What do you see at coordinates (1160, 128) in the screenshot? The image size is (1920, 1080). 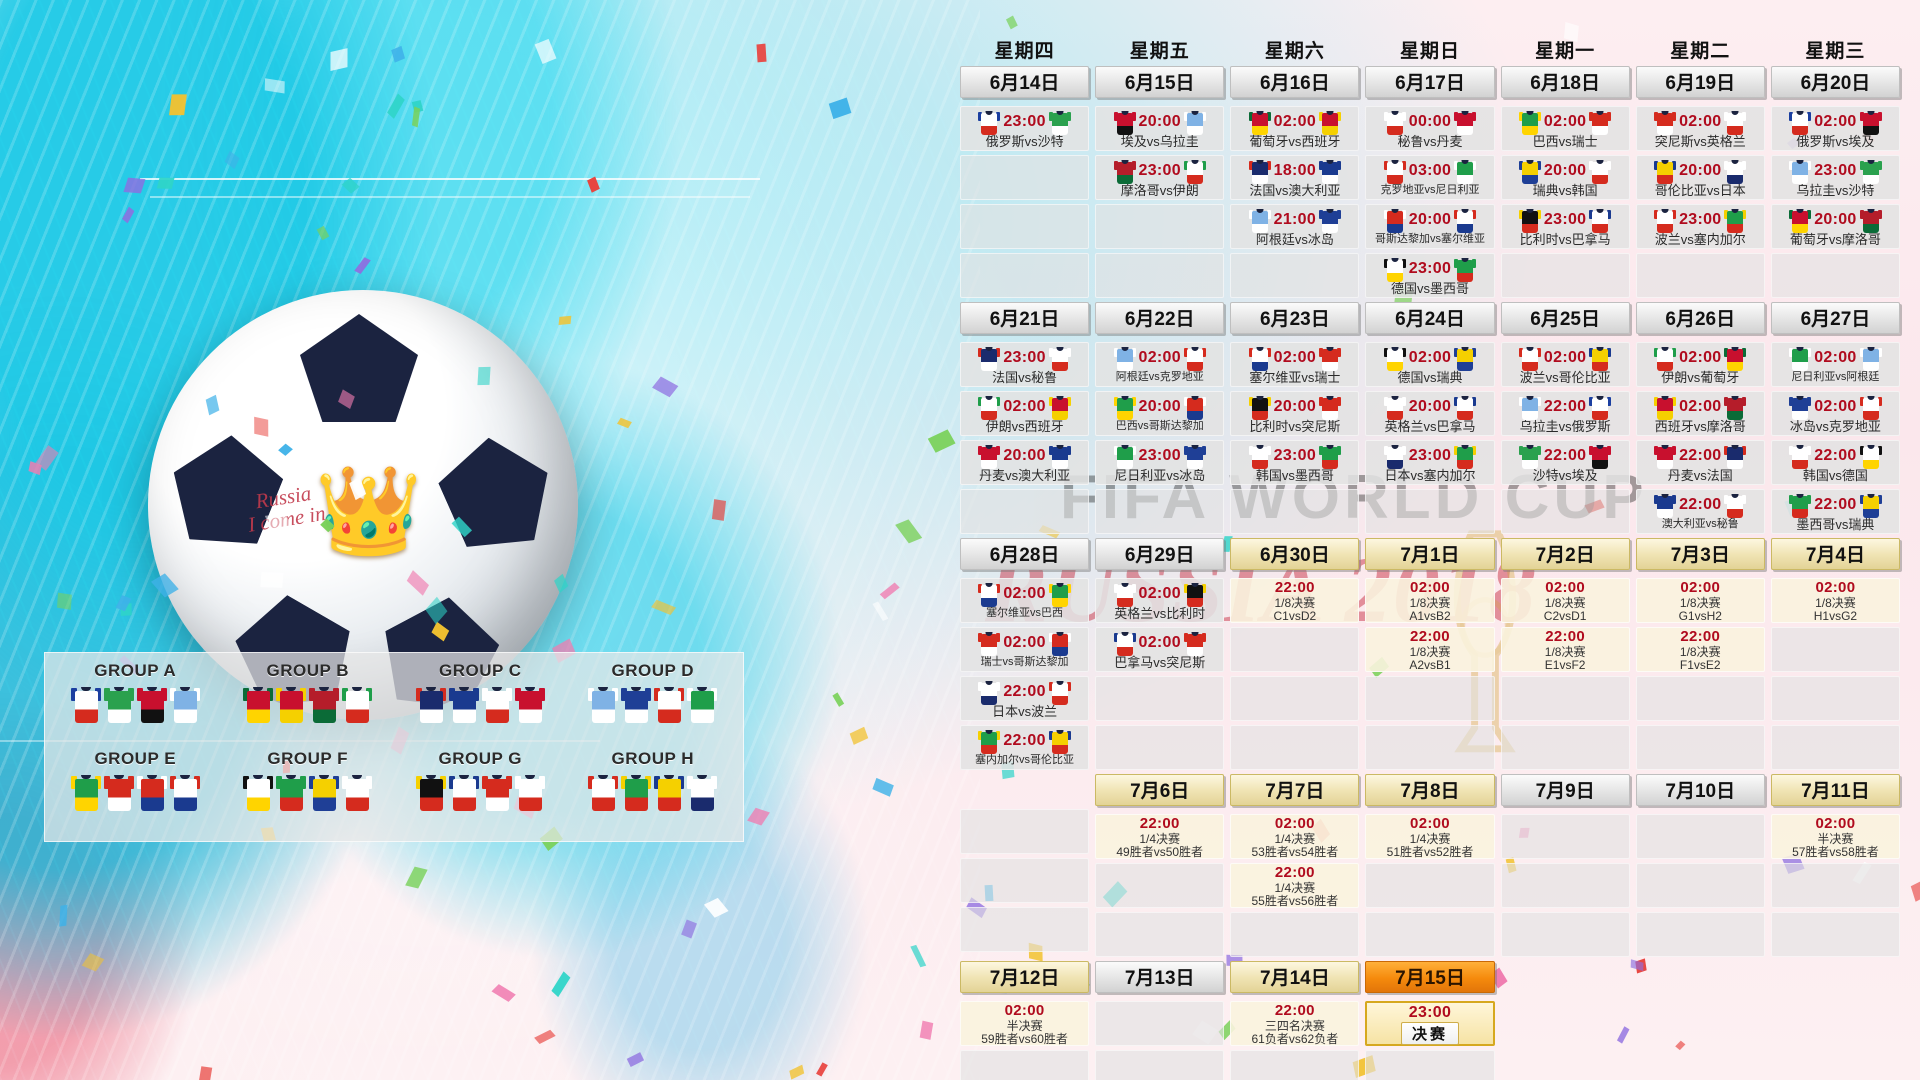 I see `group-match-cell: 20:00 埃及vs乌拉圭` at bounding box center [1160, 128].